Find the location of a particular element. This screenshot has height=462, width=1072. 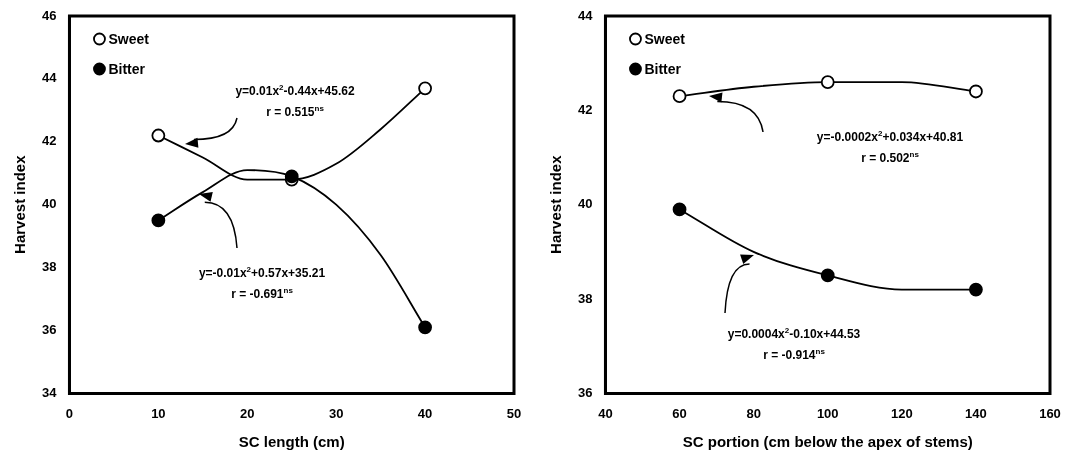

annotation: y=-0.0002x$^{2}$+0.034x+40.81 r = 0.502$^{ns}$ is located at coordinates (890, 147).